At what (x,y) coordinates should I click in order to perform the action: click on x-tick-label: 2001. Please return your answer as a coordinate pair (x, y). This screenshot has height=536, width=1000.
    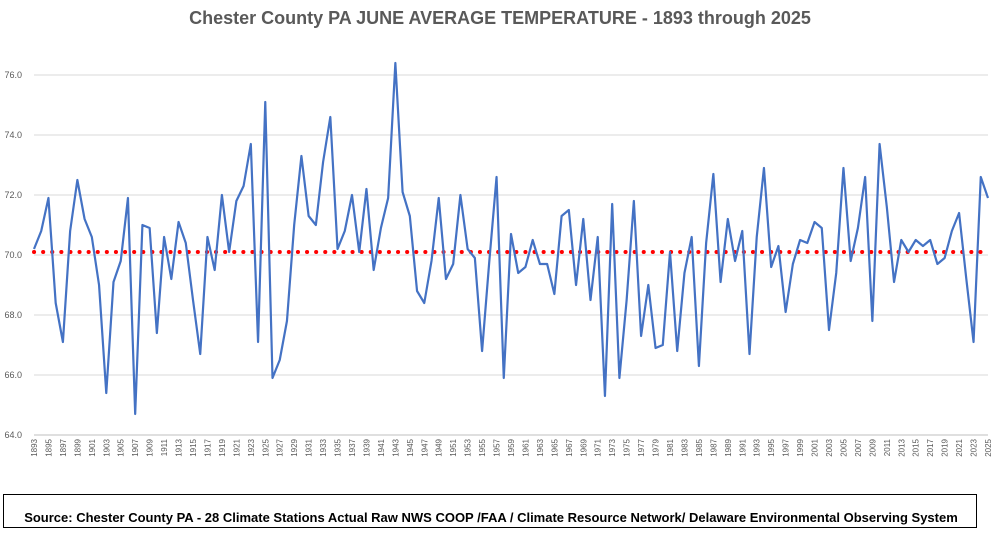
    Looking at the image, I should click on (815, 447).